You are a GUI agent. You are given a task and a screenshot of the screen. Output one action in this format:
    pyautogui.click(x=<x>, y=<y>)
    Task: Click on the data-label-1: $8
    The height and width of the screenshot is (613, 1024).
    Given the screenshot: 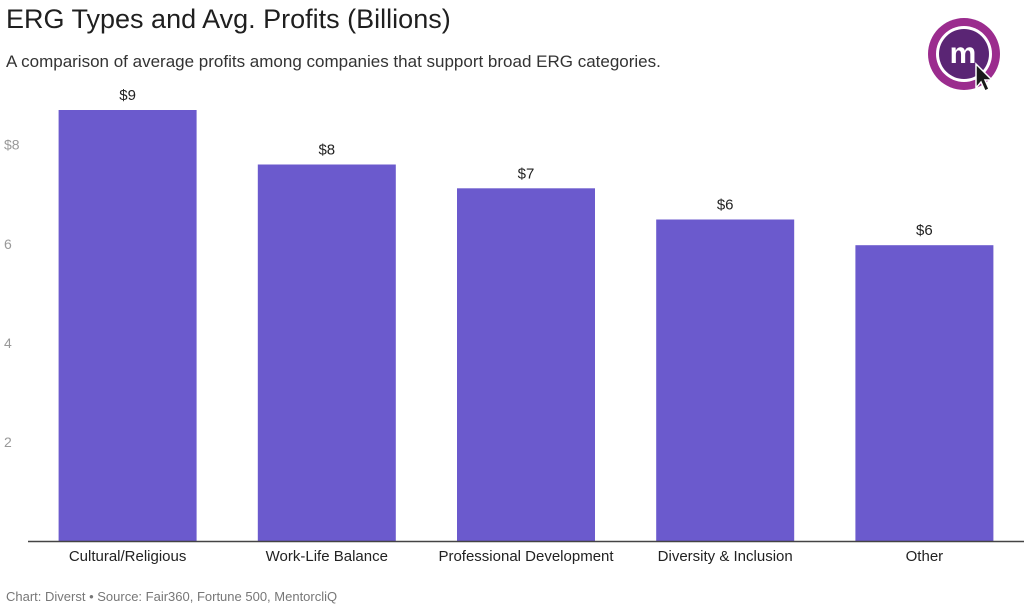 What is the action you would take?
    pyautogui.click(x=326, y=150)
    